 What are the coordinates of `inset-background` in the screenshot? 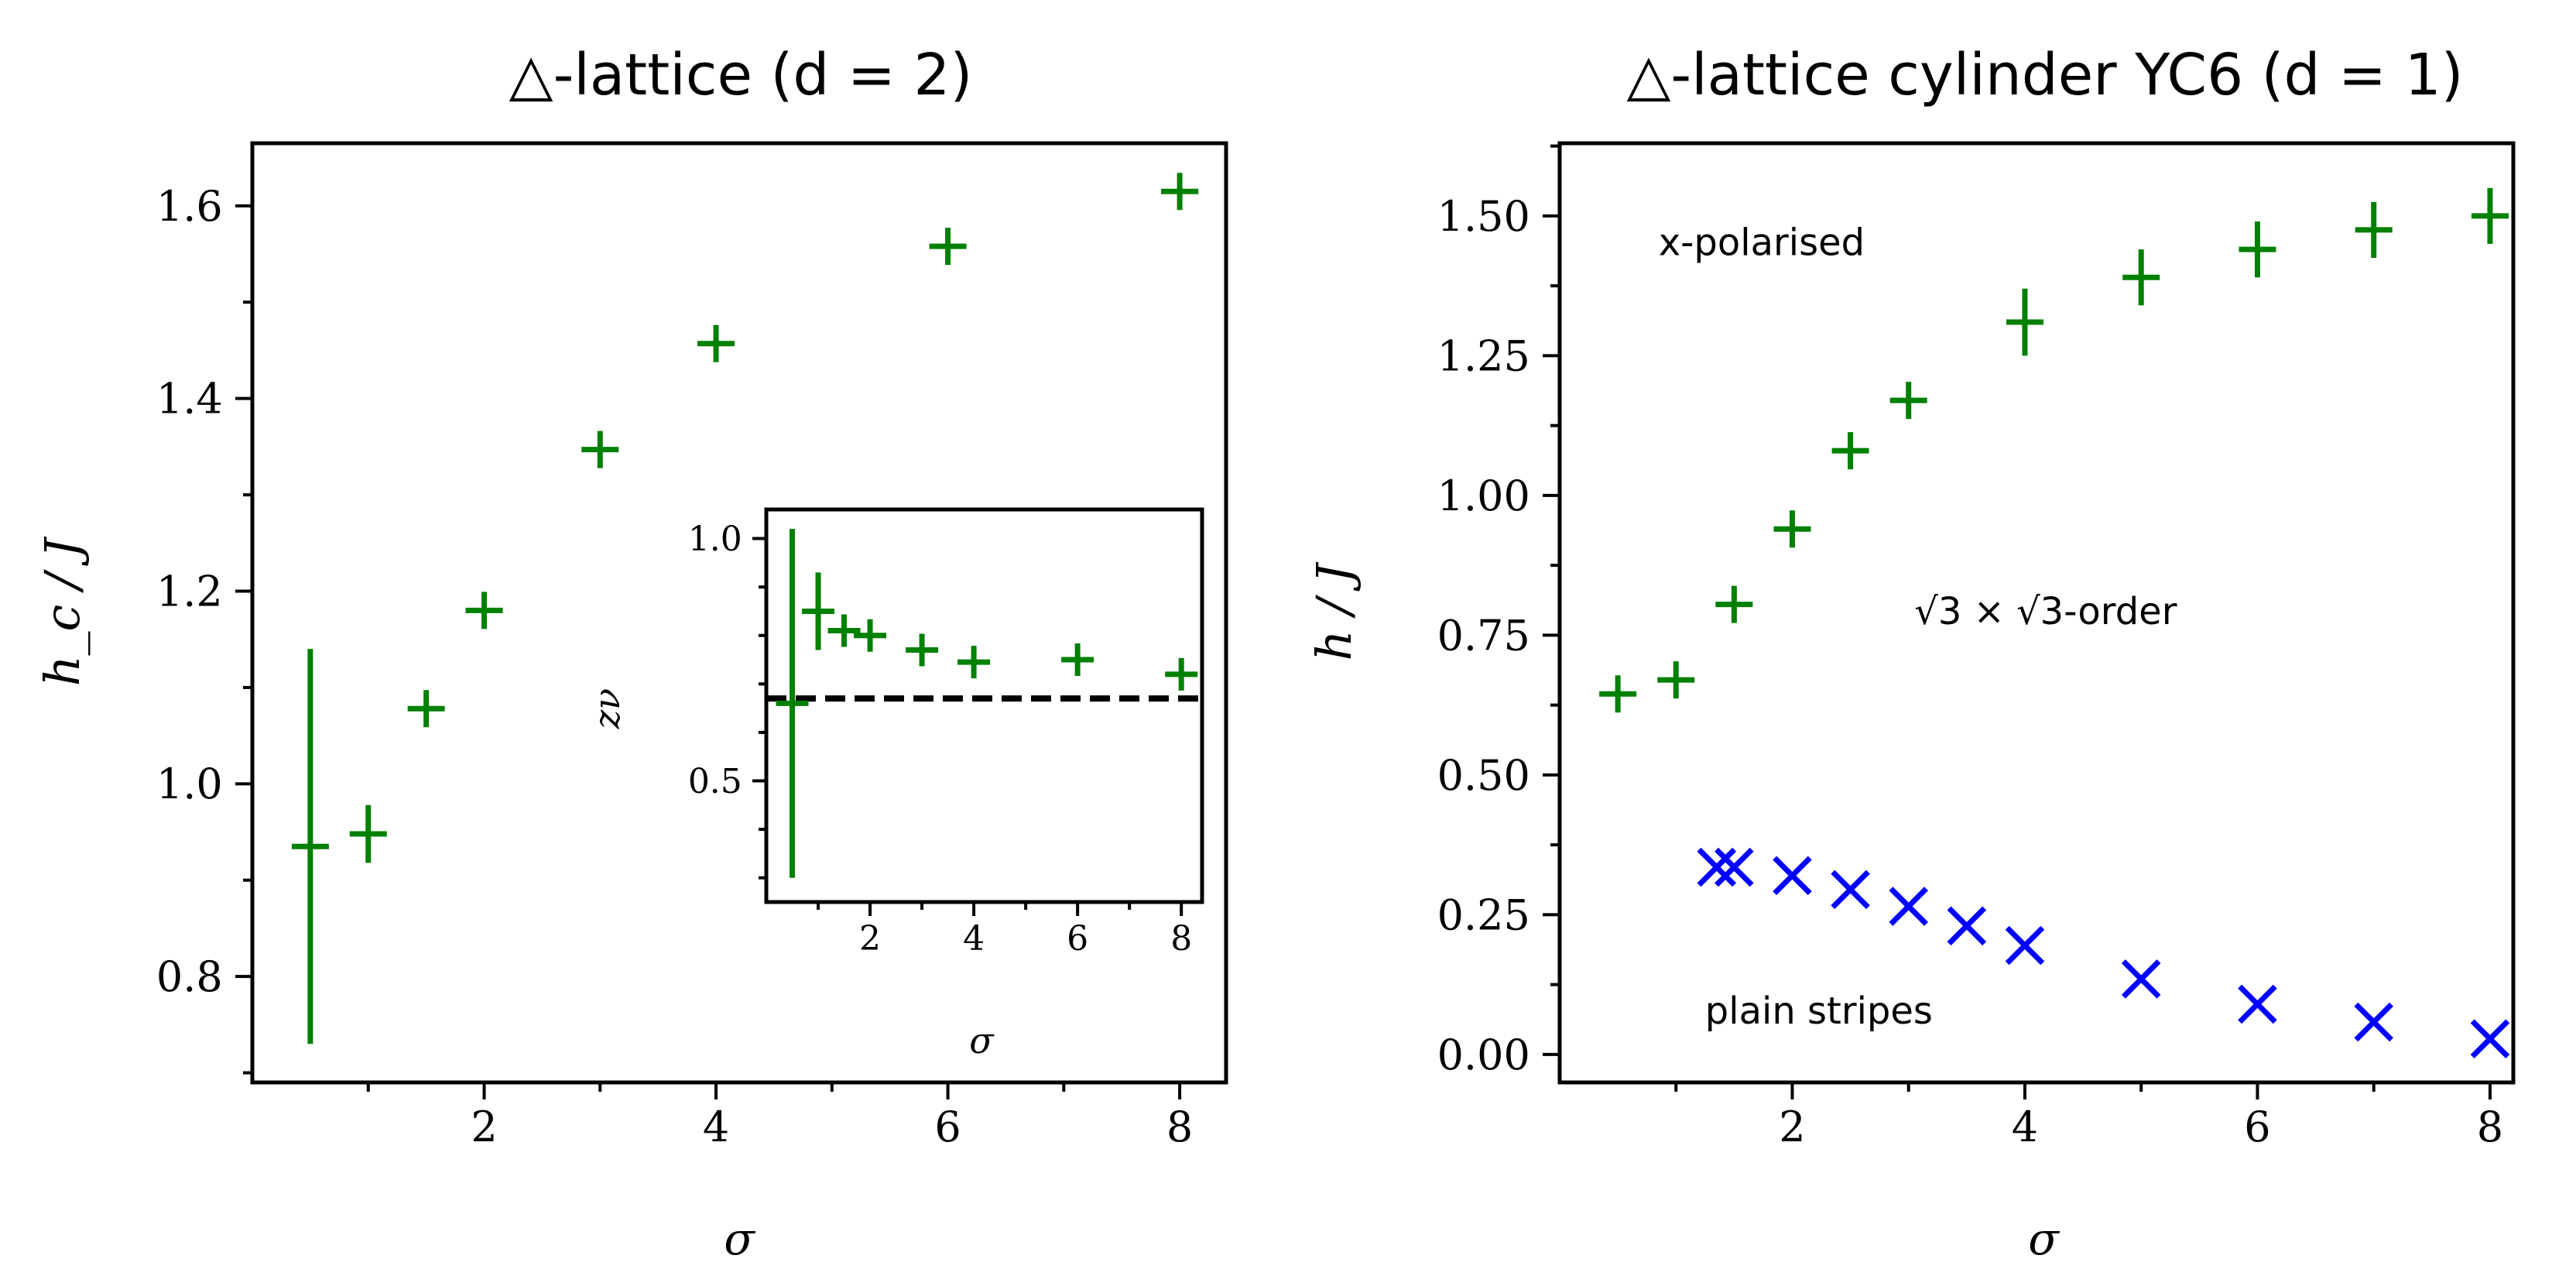 It's located at (984, 706).